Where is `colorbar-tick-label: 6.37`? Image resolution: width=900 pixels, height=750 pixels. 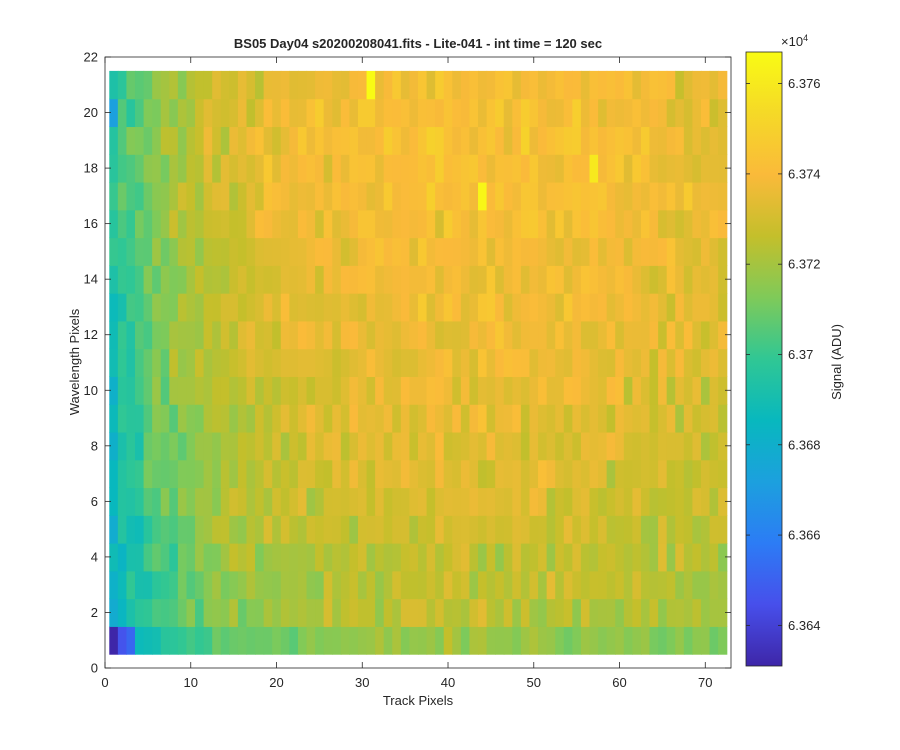
colorbar-tick-label: 6.37 is located at coordinates (800, 354).